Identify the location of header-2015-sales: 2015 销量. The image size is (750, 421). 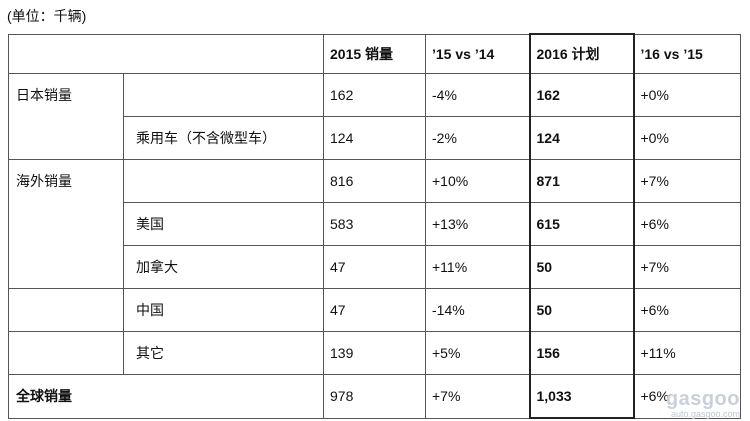
(374, 53).